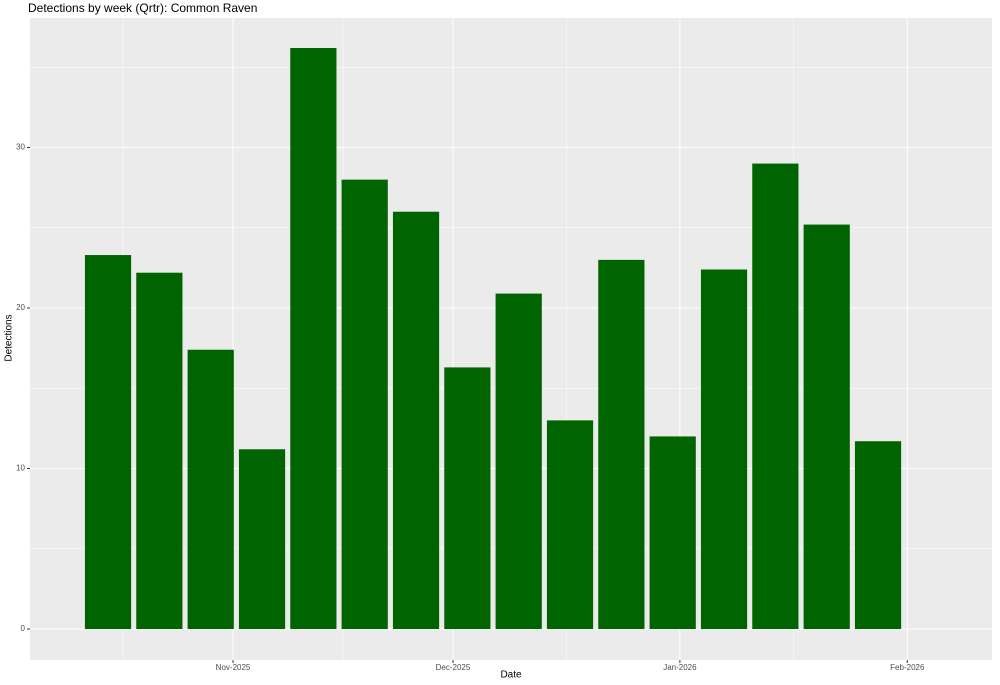  I want to click on x-axis-label: Date, so click(511, 675).